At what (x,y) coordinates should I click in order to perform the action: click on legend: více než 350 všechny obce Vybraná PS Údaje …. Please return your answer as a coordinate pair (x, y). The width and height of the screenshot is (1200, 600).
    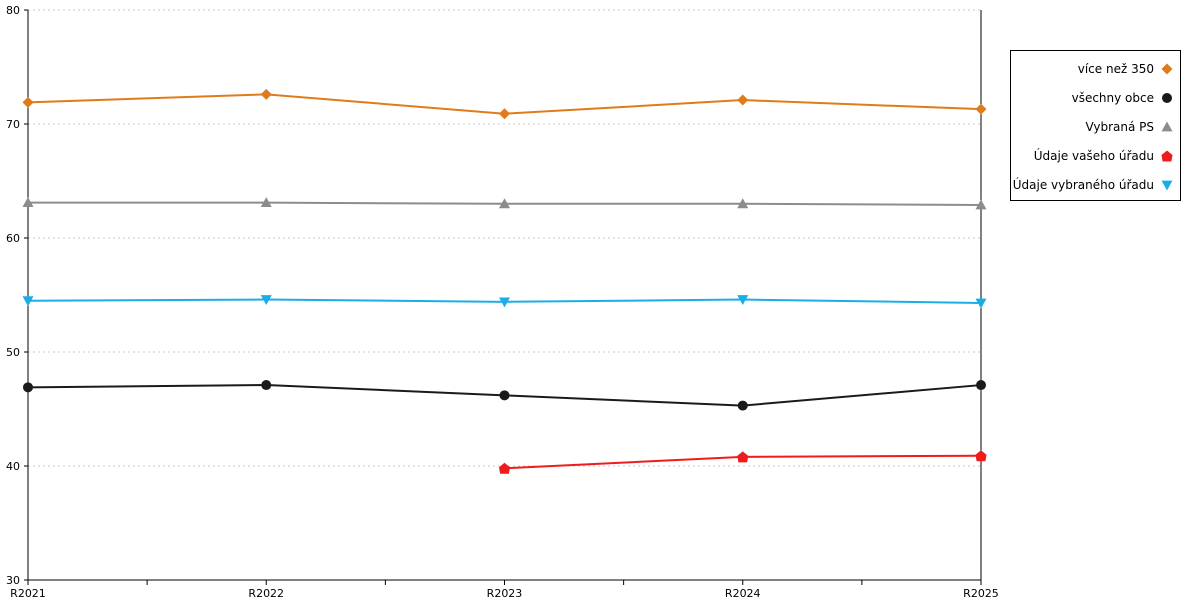
    Looking at the image, I should click on (1095, 125).